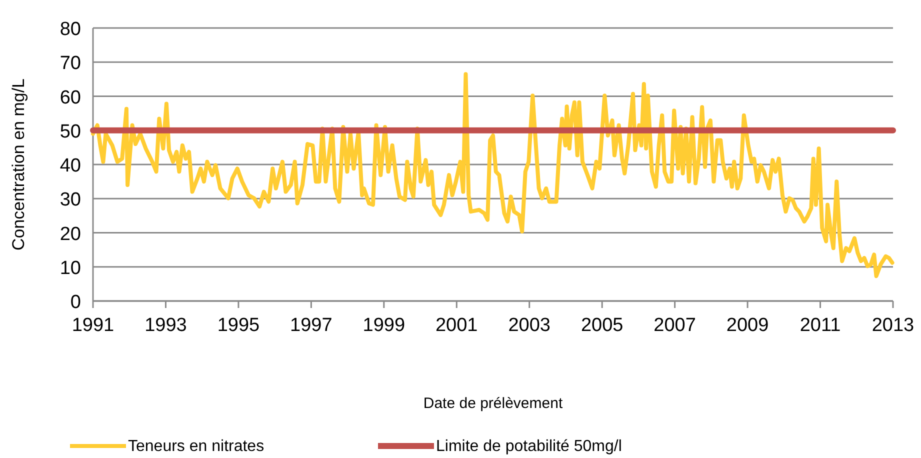  What do you see at coordinates (196, 446) in the screenshot?
I see `legend-label: Teneurs en nitrates` at bounding box center [196, 446].